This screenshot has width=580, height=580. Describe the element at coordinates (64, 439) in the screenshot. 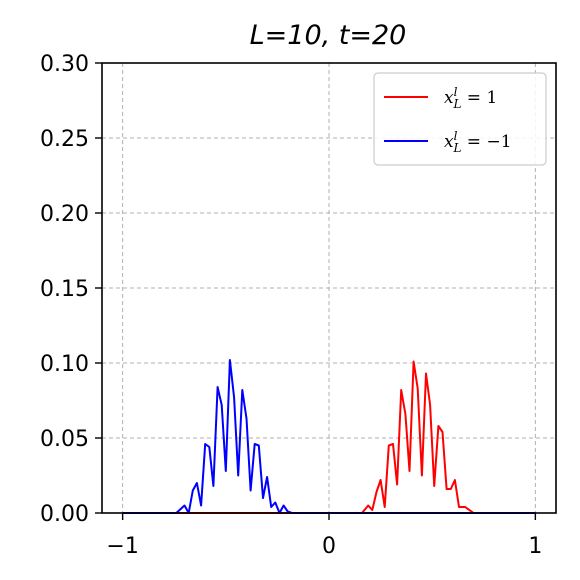

I see `y-tick-label: 0.05` at that location.